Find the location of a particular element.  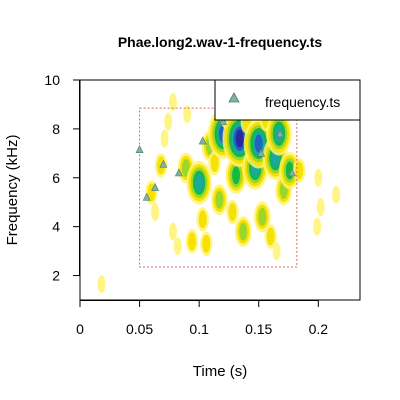

y-axis: 2 4 6 8 10 is located at coordinates (62, 178).